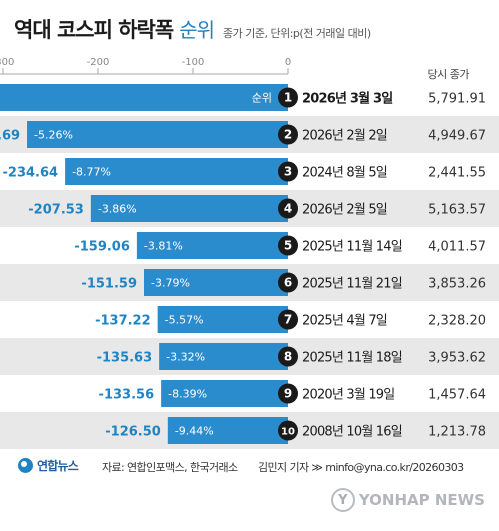 The width and height of the screenshot is (499, 531). I want to click on rank-number: 8, so click(288, 357).